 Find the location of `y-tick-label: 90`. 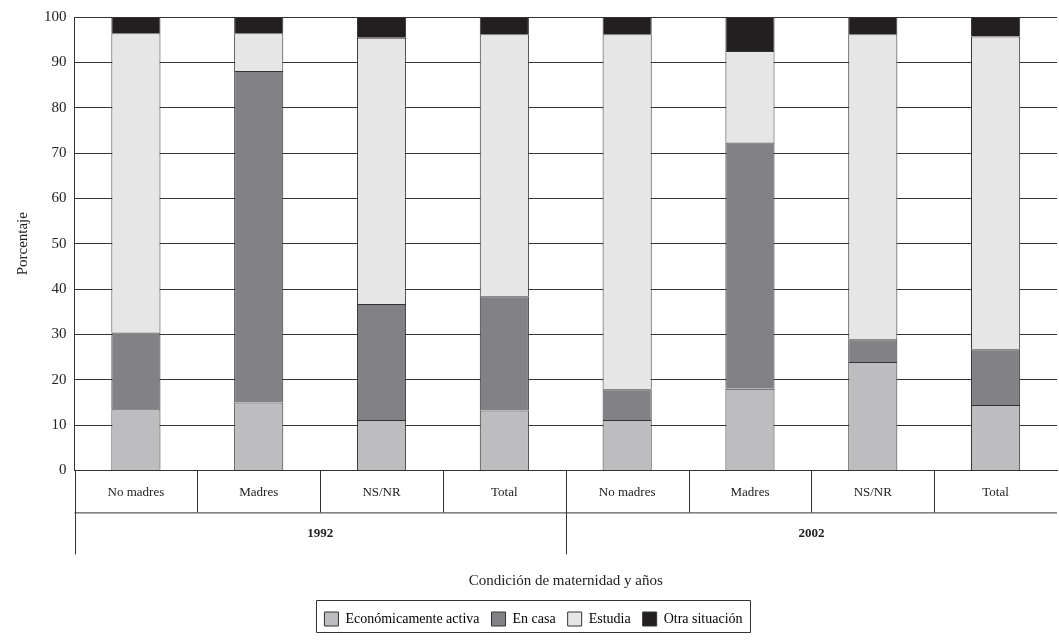

y-tick-label: 90 is located at coordinates (59, 61).